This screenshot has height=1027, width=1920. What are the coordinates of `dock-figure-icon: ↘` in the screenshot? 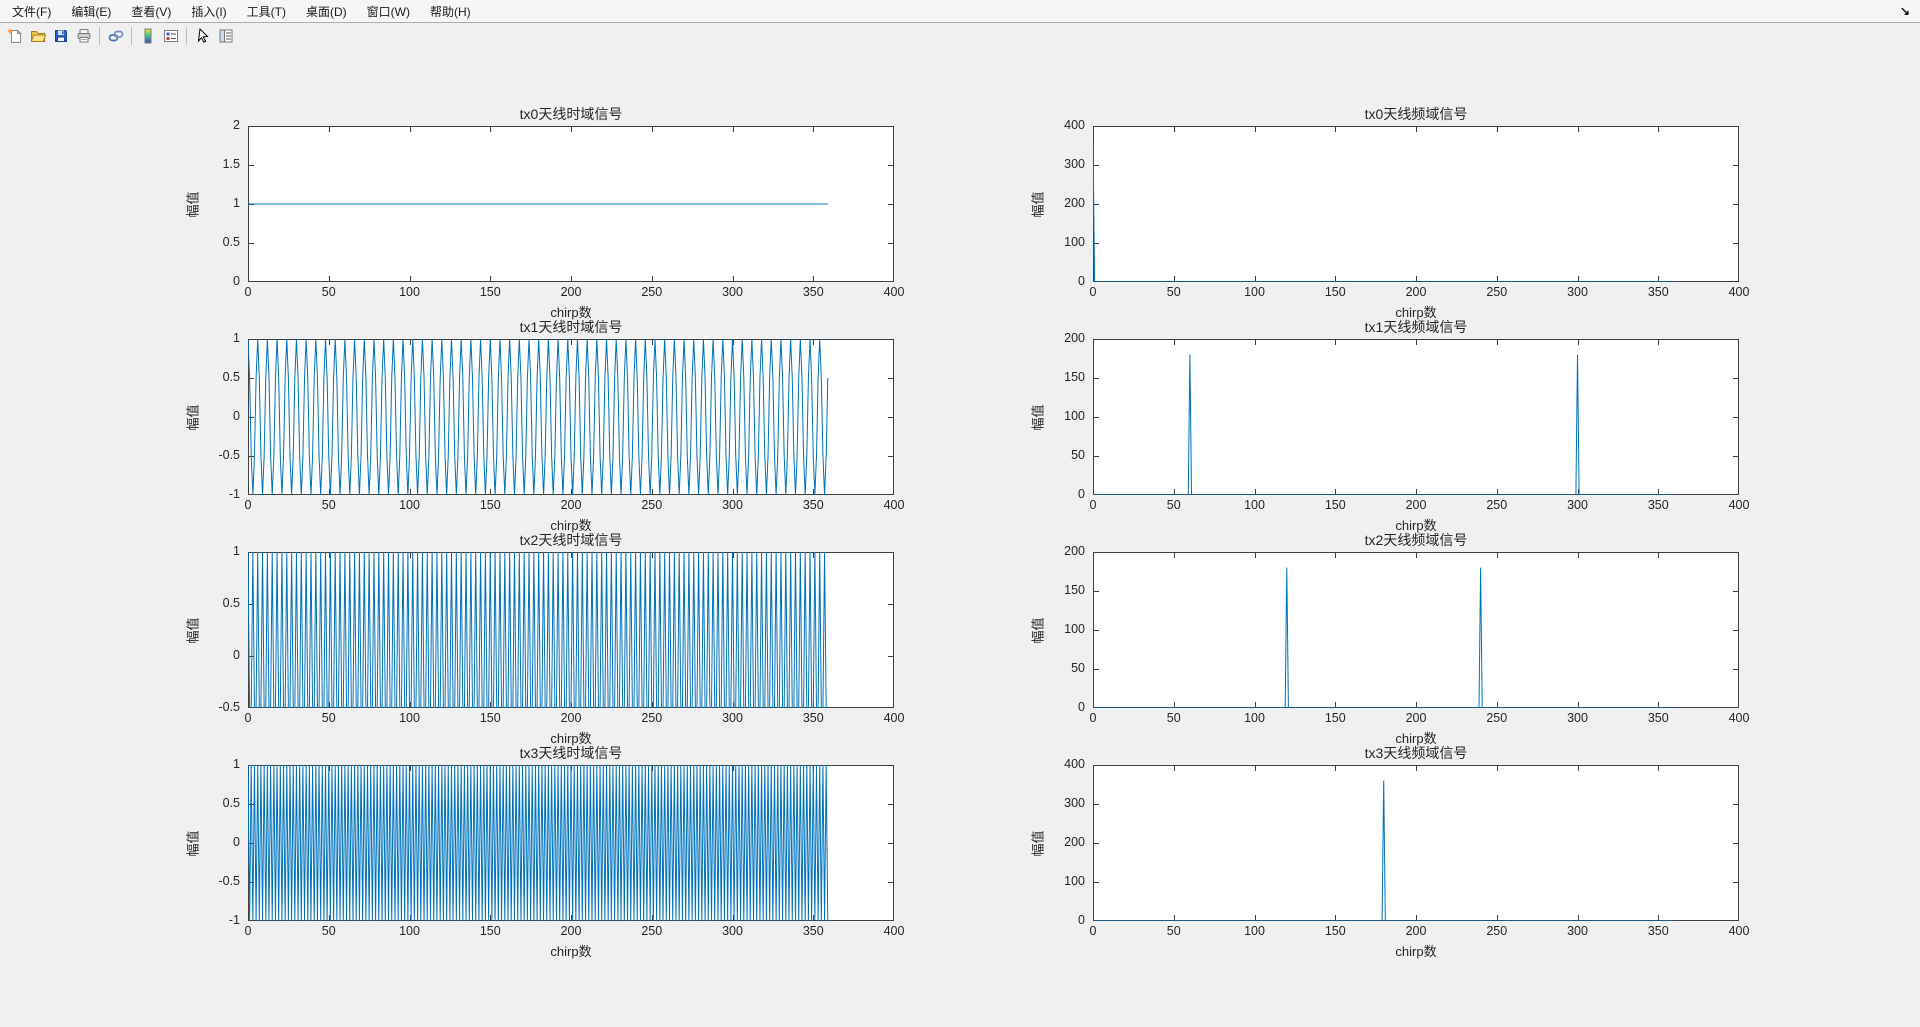 It's located at (1905, 11).